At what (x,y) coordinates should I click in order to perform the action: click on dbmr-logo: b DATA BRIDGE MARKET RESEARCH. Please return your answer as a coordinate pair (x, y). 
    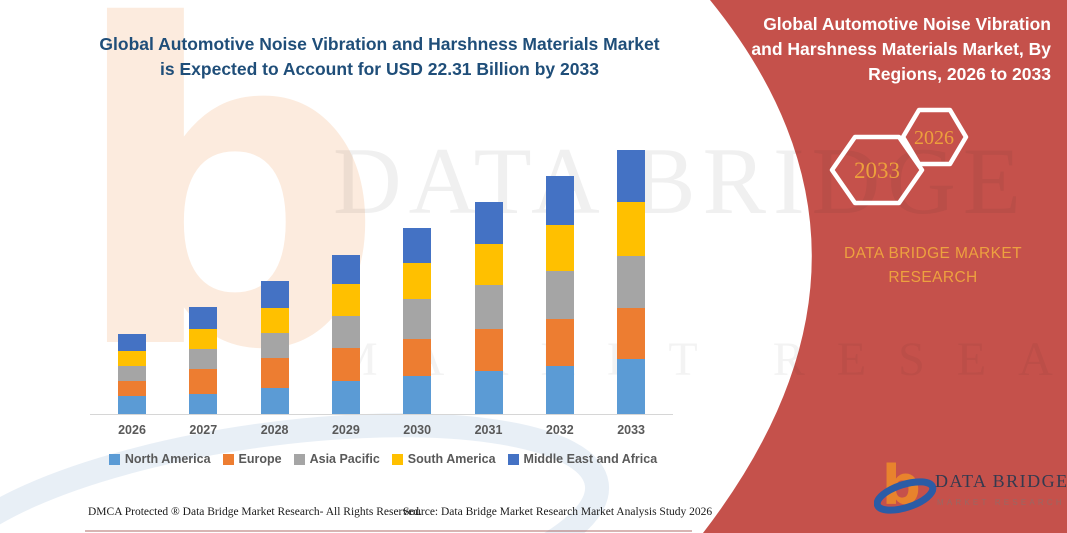
    Looking at the image, I should click on (970, 485).